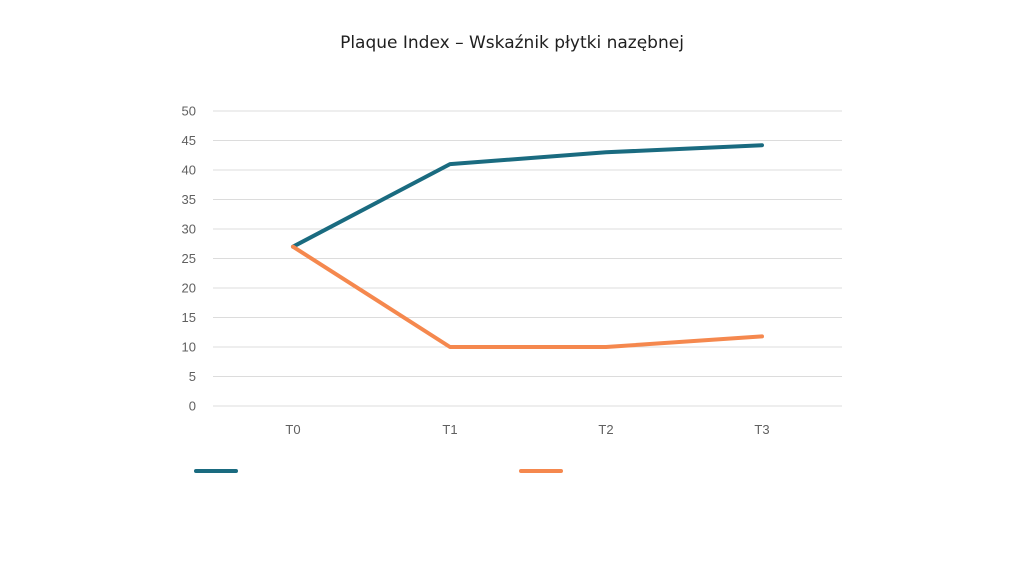 Image resolution: width=1024 pixels, height=576 pixels. I want to click on x-axis-ticks: T0 T1 T2 T3, so click(527, 429).